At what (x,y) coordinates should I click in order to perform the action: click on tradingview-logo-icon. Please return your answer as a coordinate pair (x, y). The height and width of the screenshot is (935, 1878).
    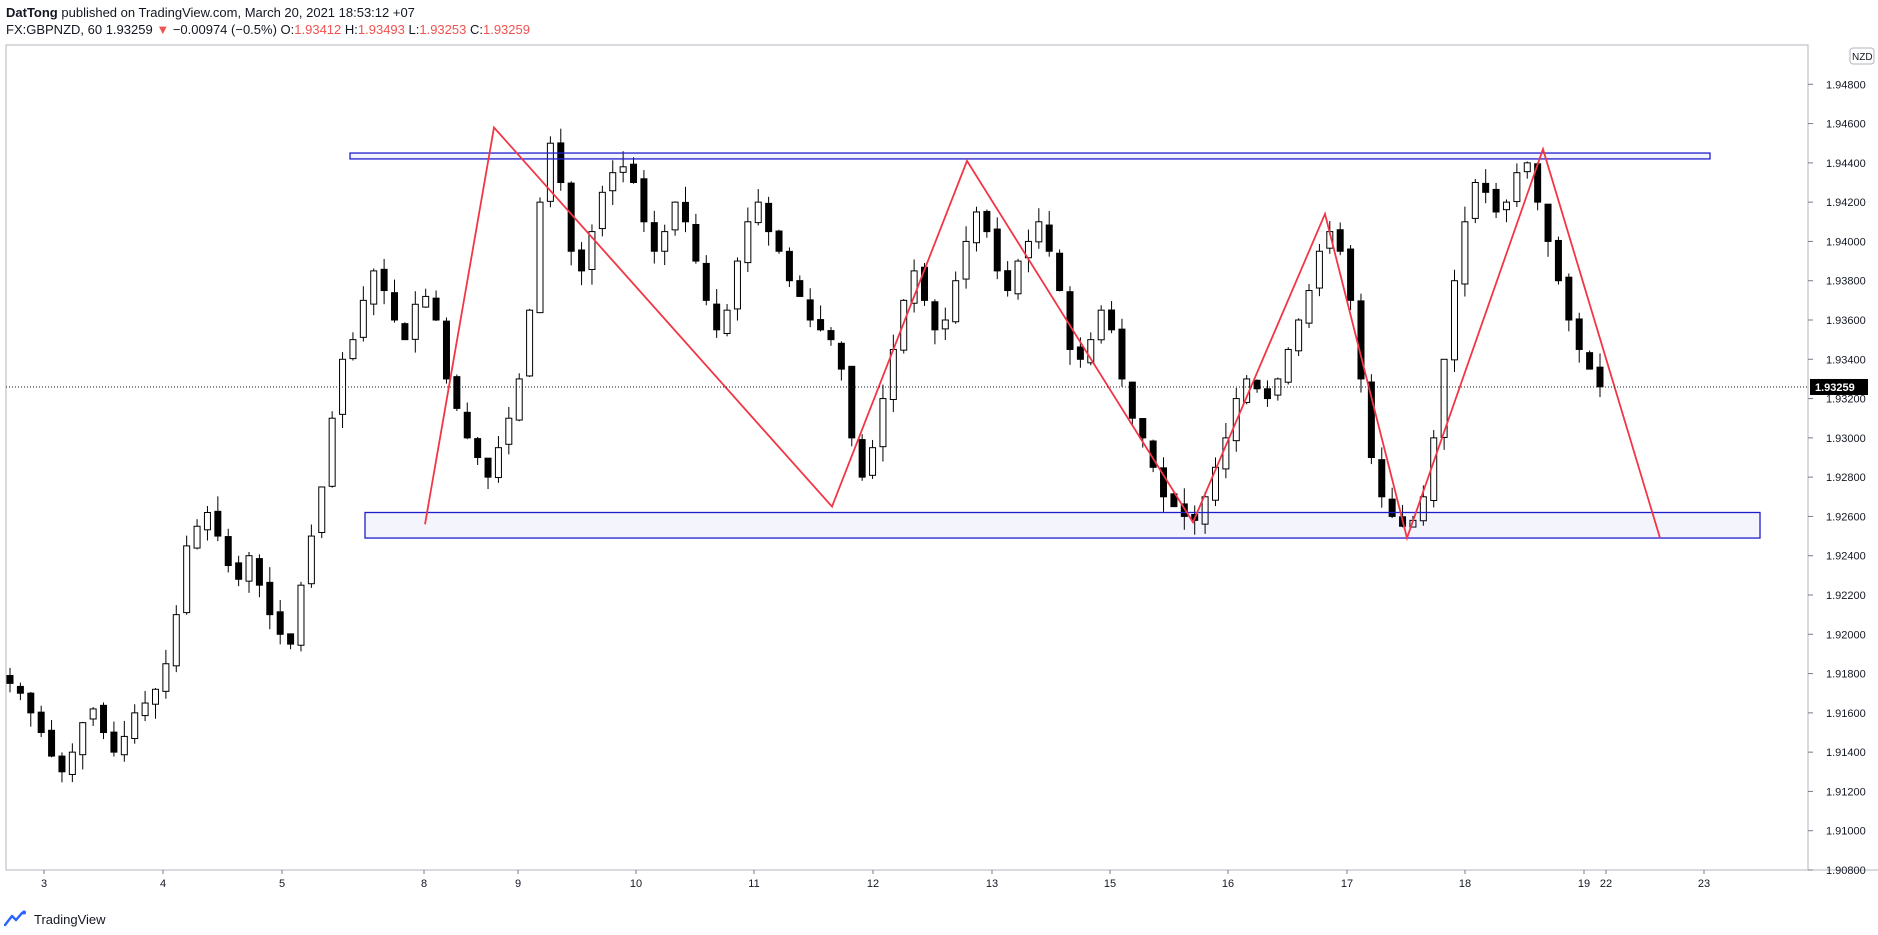
    Looking at the image, I should click on (15, 918).